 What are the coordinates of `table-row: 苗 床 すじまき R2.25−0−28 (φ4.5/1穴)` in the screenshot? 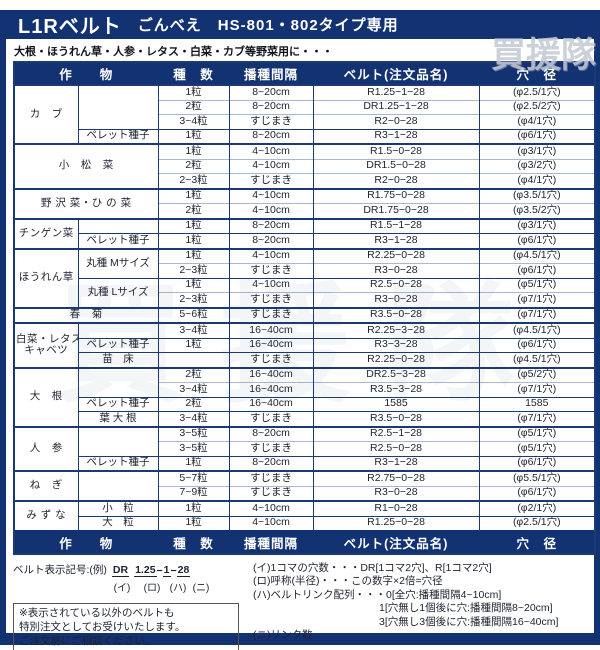 It's located at (305, 360).